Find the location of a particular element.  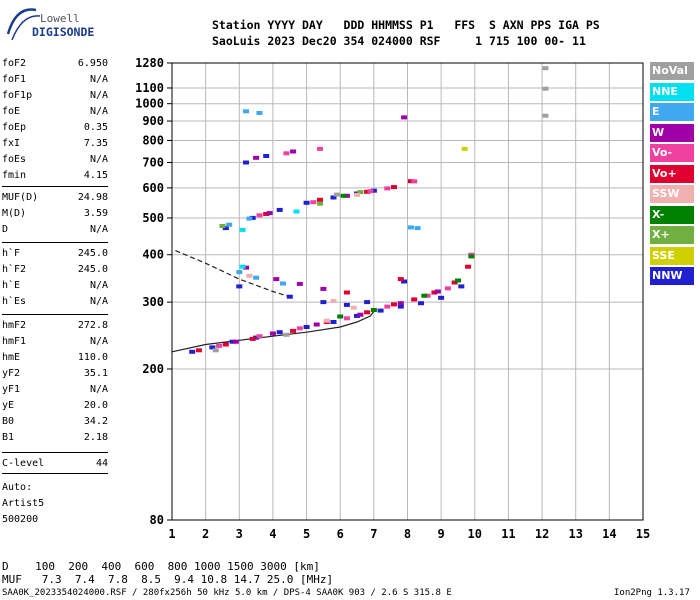

logo-swoosh-inner is located at coordinates (26, 28).